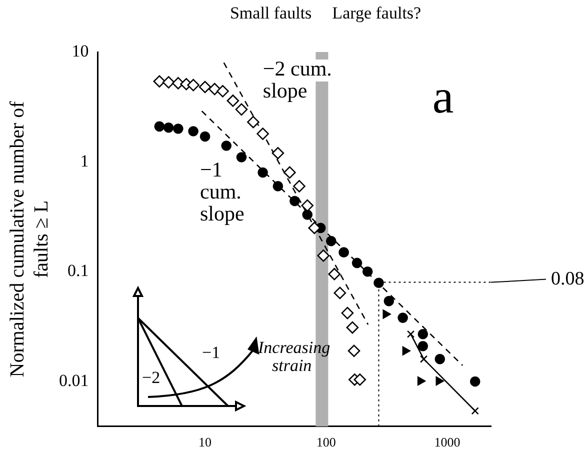 This screenshot has height=454, width=586. I want to click on y-tick-label: 10, so click(80, 50).